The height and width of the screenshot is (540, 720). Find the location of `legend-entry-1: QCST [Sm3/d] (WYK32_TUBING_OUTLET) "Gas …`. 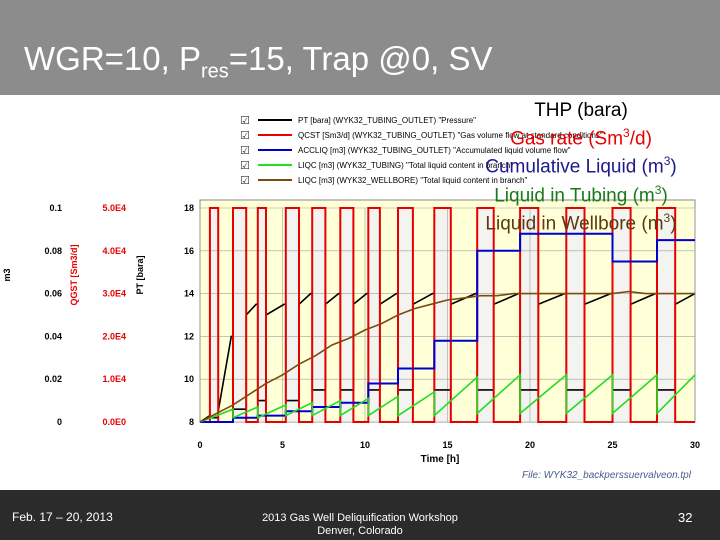

legend-entry-1: QCST [Sm3/d] (WYK32_TUBING_OUTLET) "Gas … is located at coordinates (450, 135).